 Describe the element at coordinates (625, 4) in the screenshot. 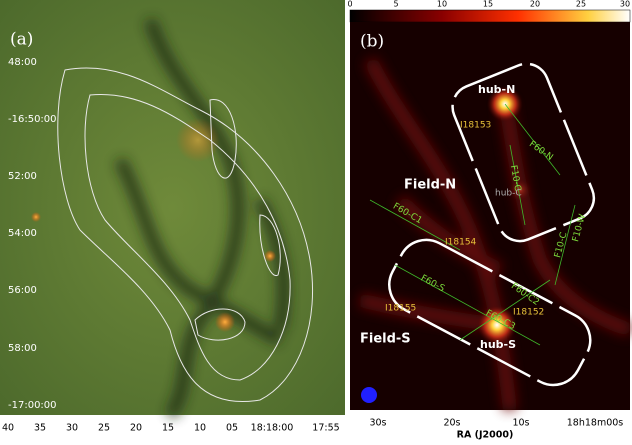

I see `colorbar-tick-label: 30` at that location.